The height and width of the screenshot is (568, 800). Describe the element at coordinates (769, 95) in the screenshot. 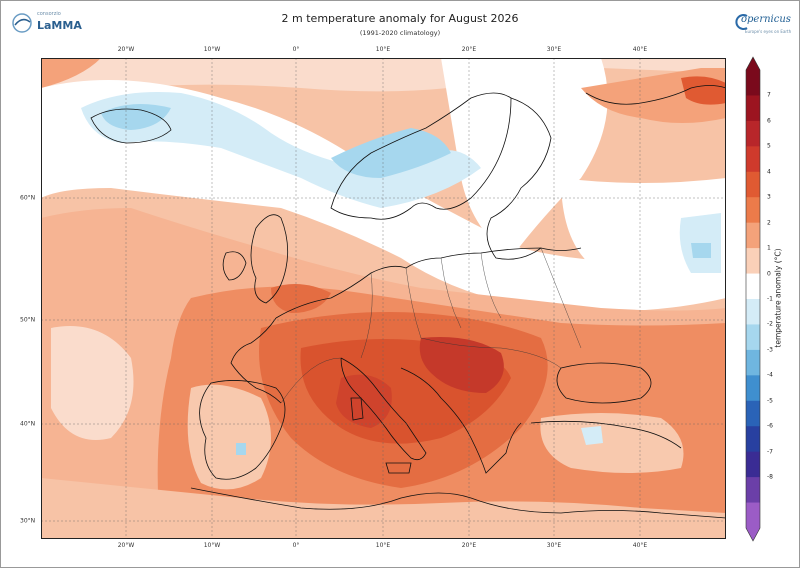

I see `colorbar-tick-label: 7` at that location.